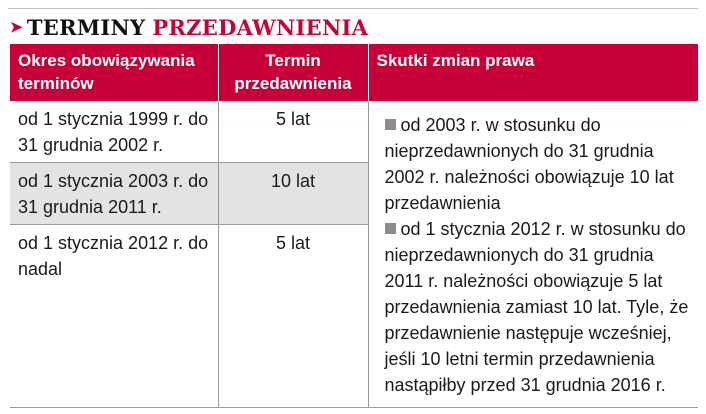 This screenshot has height=414, width=706. I want to click on title-word-1: TERMINY, so click(86, 27).